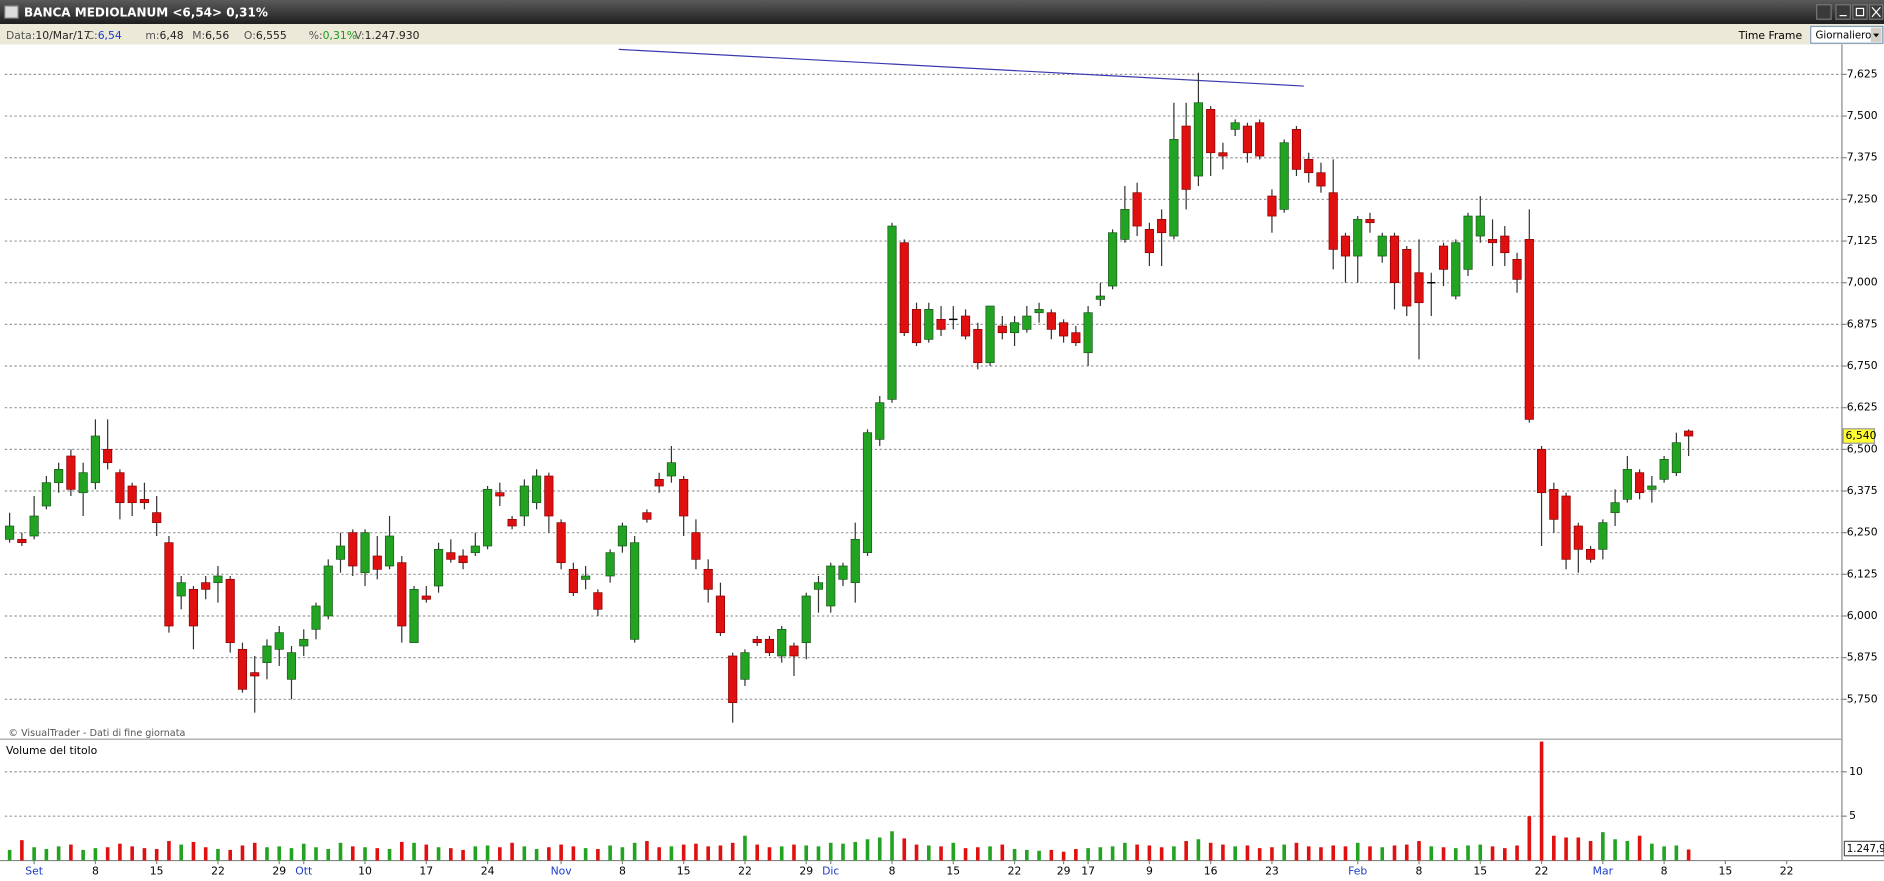 Image resolution: width=1884 pixels, height=881 pixels. Describe the element at coordinates (164, 35) in the screenshot. I see `info-item: m:6,48` at that location.